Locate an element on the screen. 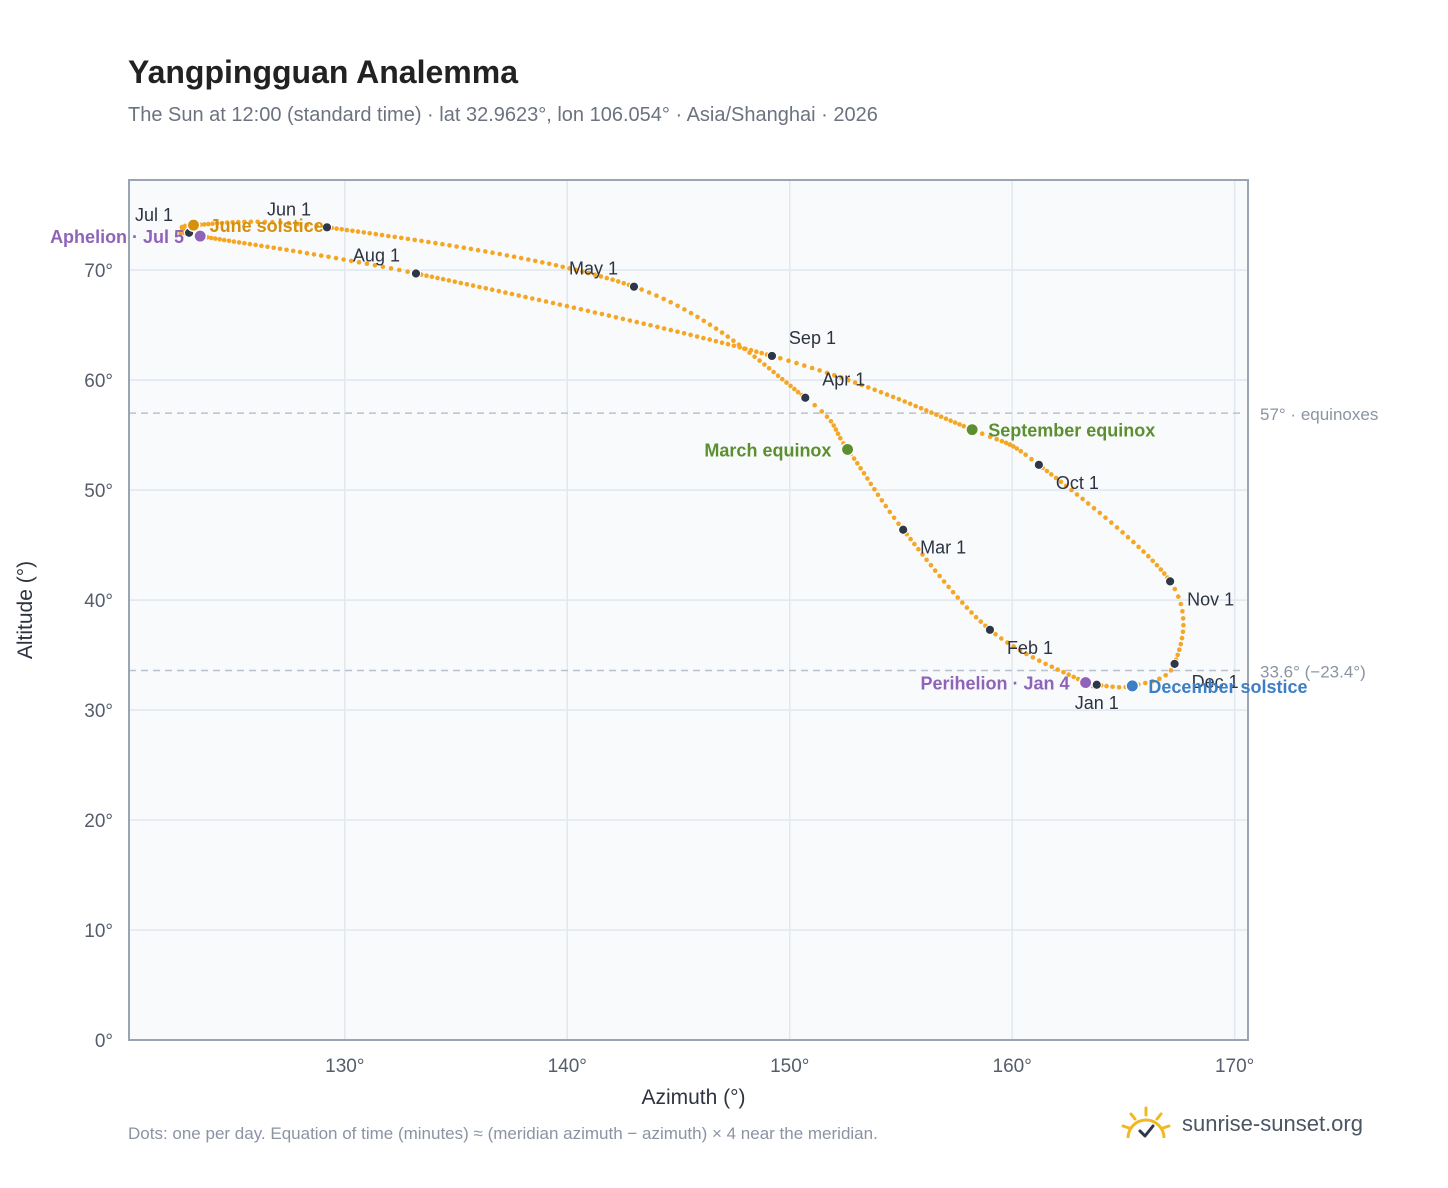 The width and height of the screenshot is (1448, 1188). y-tick-label: 10° is located at coordinates (98, 931).